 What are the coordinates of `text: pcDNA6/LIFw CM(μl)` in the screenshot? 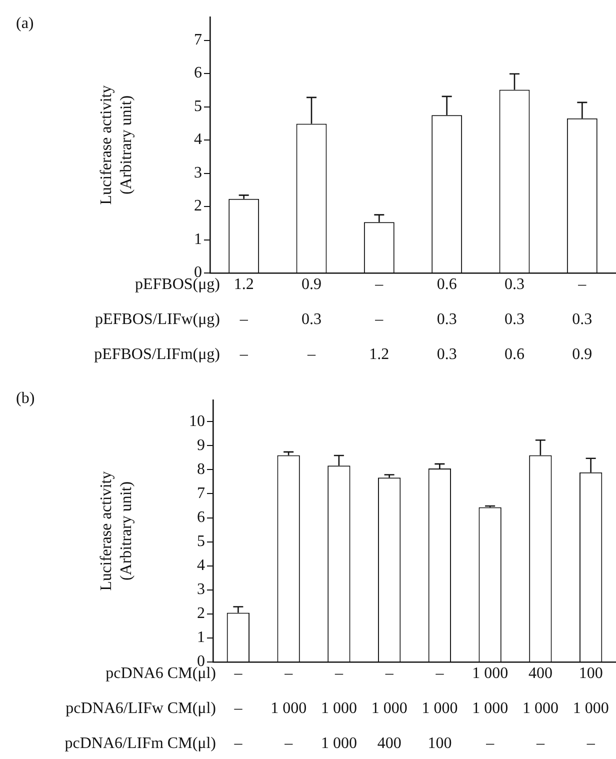 It's located at (141, 709).